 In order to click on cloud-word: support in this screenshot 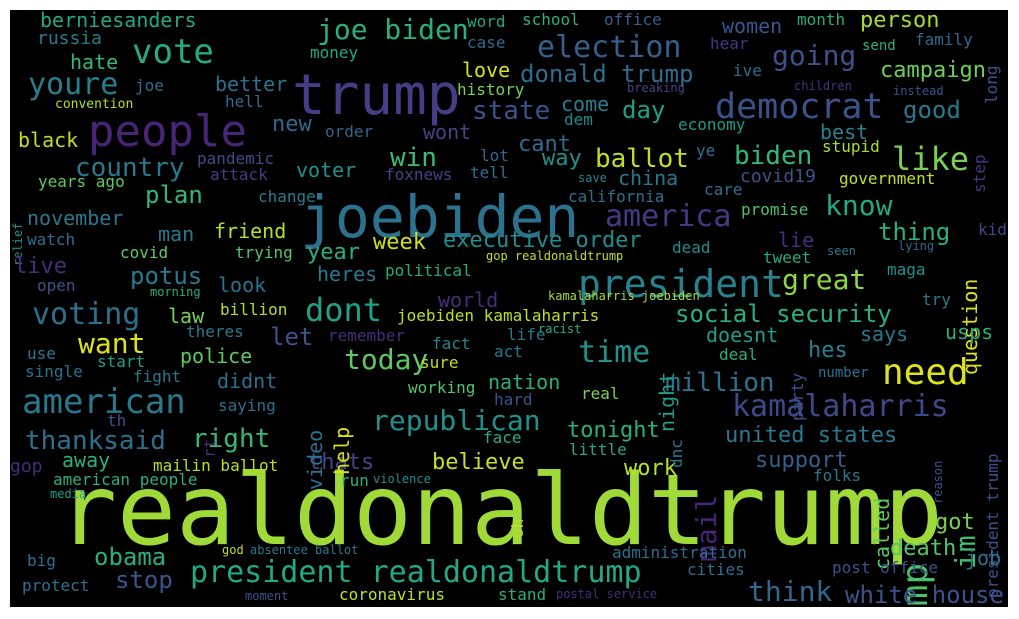, I will do `click(801, 460)`.